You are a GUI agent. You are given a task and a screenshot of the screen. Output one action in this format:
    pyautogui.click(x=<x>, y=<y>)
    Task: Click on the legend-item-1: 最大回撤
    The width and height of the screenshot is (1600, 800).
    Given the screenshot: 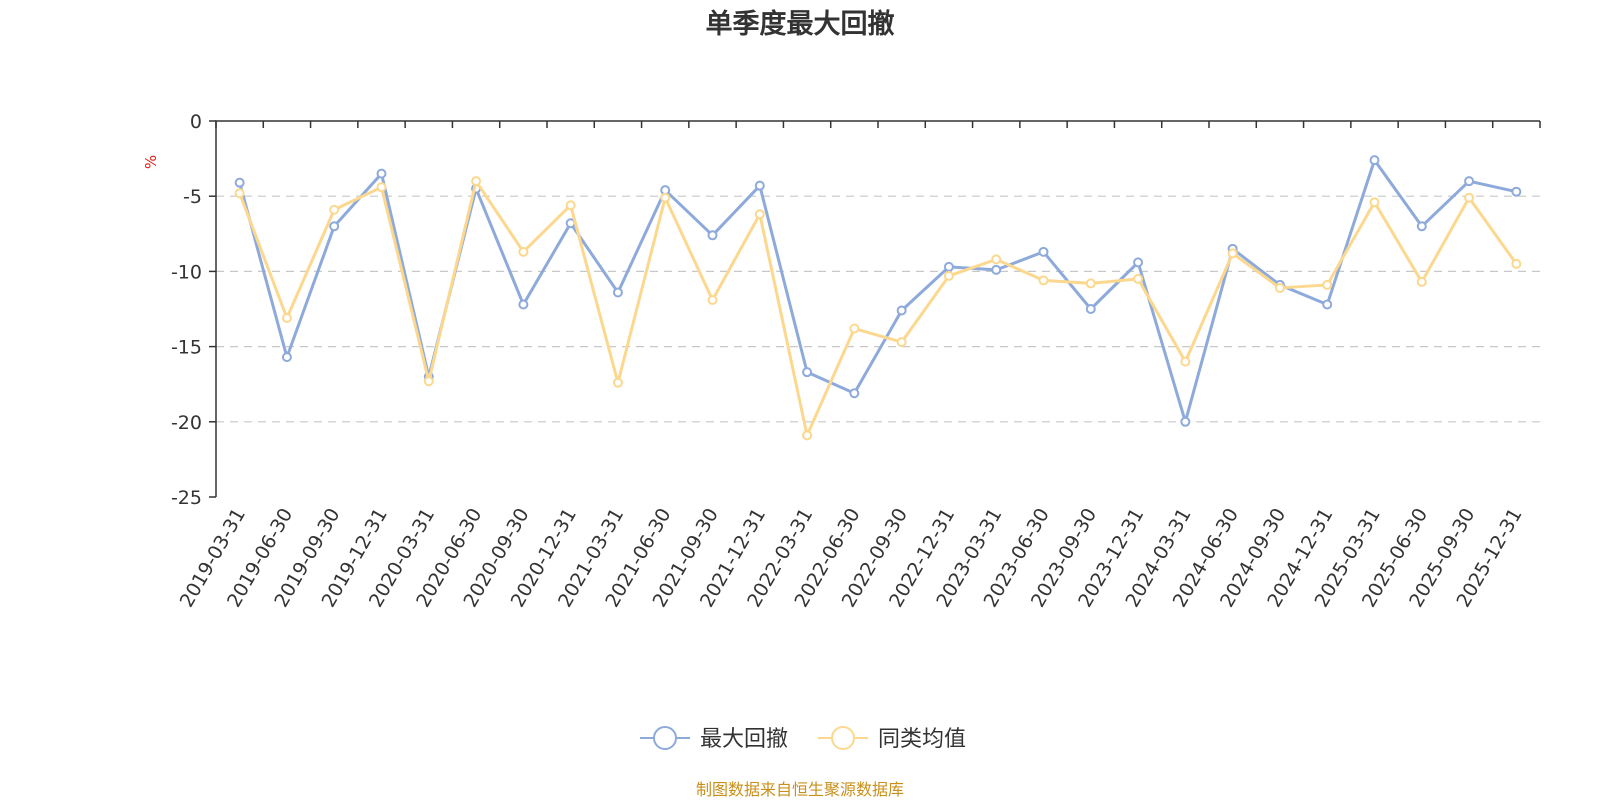 What is the action you would take?
    pyautogui.click(x=714, y=739)
    